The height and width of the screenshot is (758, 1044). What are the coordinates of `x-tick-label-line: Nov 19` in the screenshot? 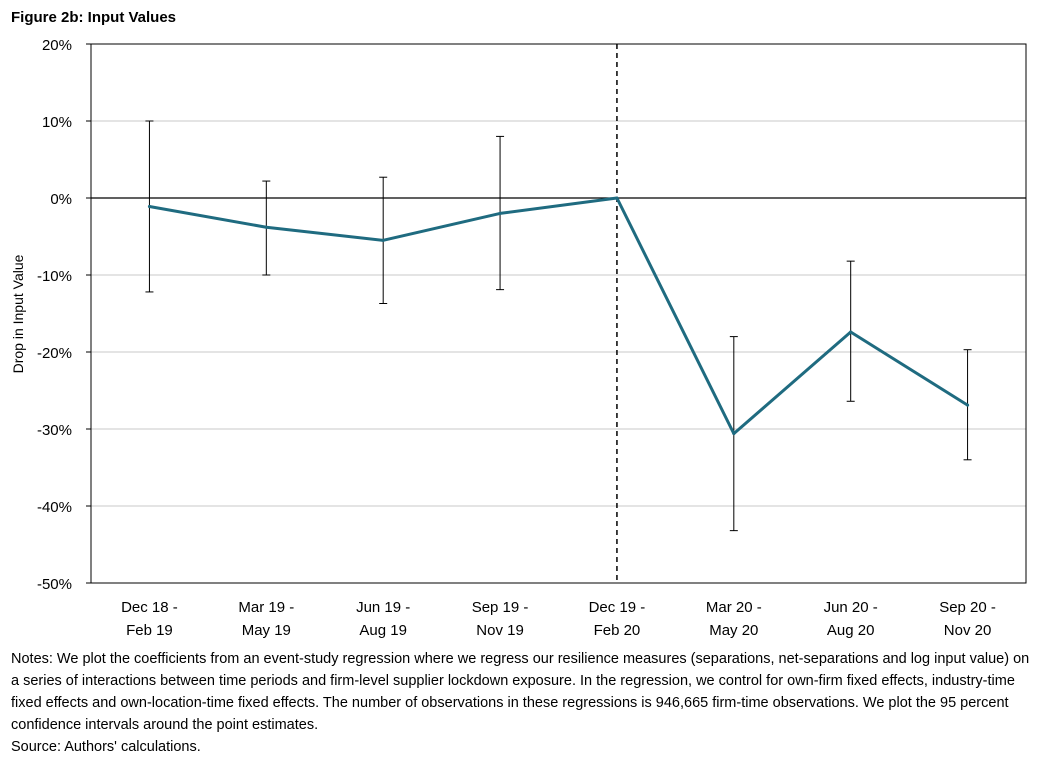 It's located at (500, 630).